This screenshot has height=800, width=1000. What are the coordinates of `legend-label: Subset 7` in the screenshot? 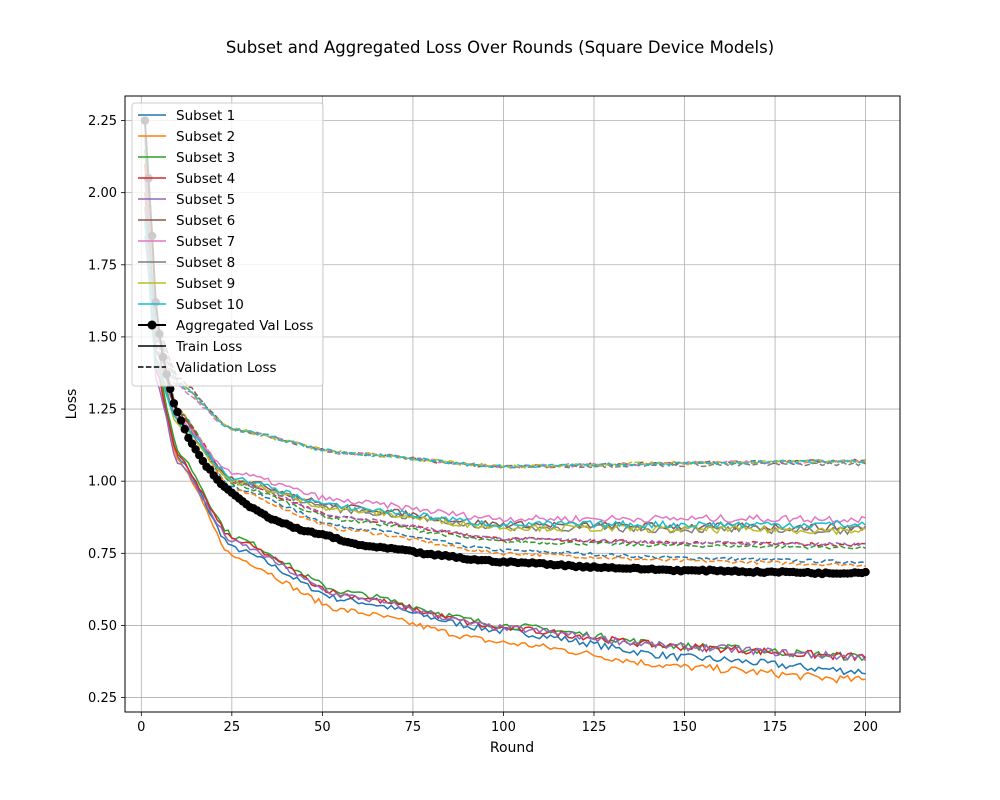 It's located at (205, 242).